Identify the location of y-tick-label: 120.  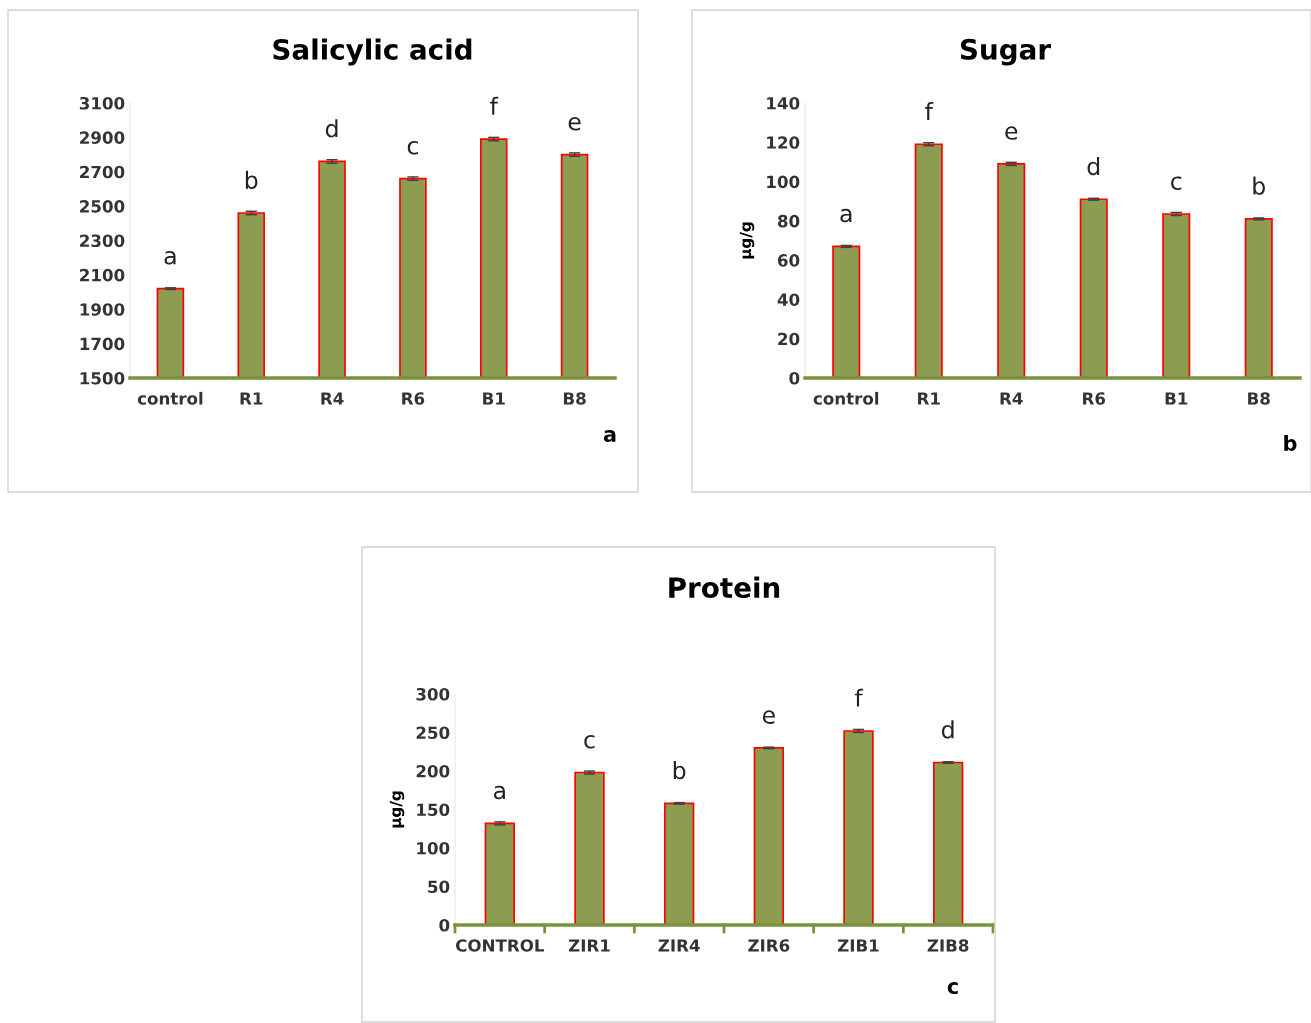
(783, 142).